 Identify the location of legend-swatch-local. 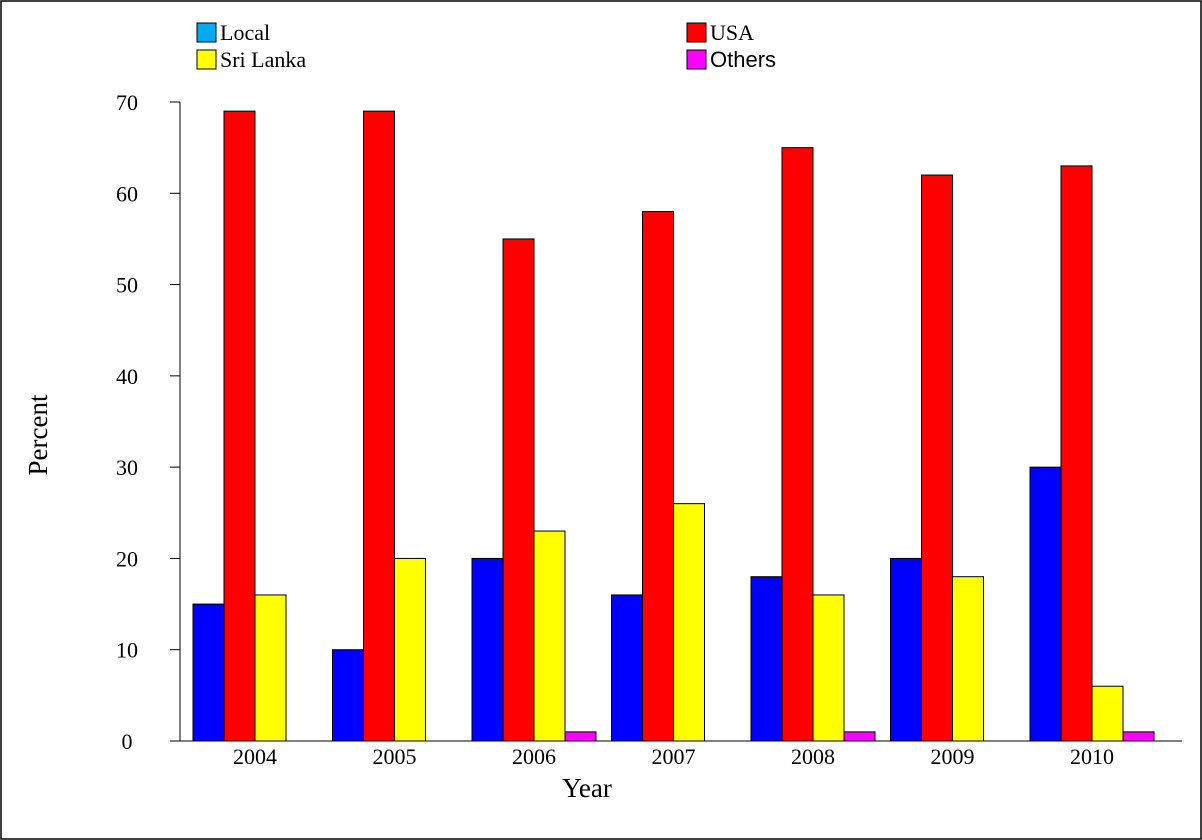
(206, 32).